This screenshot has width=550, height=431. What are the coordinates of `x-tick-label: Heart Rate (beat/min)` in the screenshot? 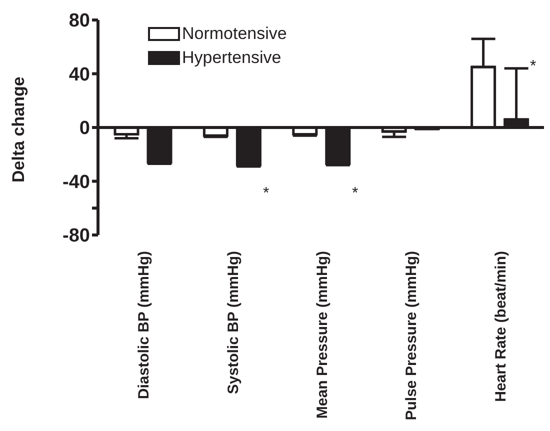 It's located at (501, 326).